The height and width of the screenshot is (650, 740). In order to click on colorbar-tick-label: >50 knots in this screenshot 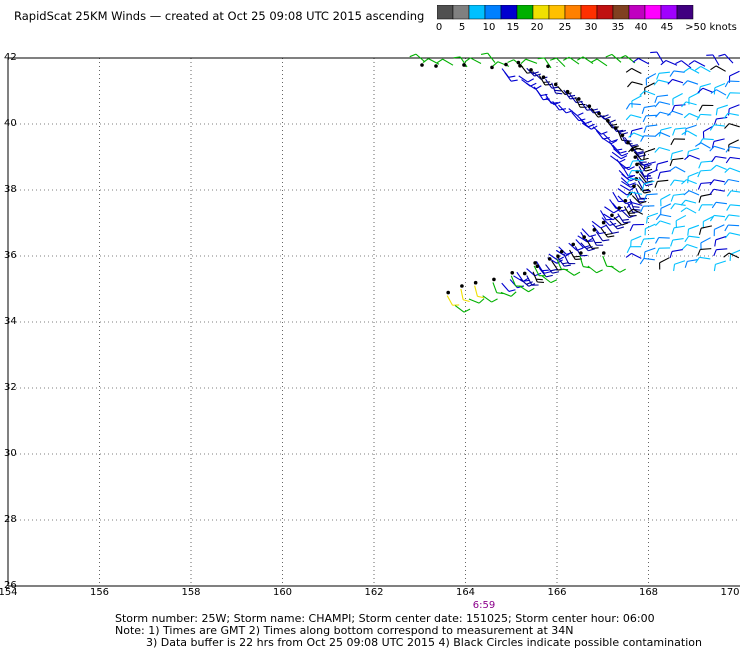, I will do `click(711, 27)`.